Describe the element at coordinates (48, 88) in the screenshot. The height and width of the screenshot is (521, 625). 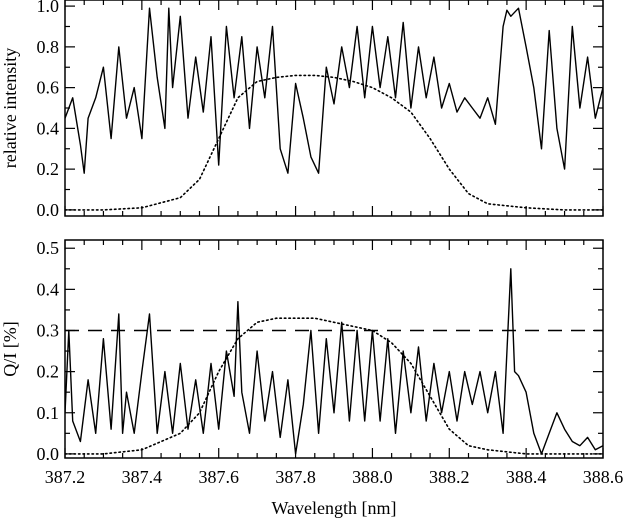
I see `y-tick-label: 0.6` at that location.